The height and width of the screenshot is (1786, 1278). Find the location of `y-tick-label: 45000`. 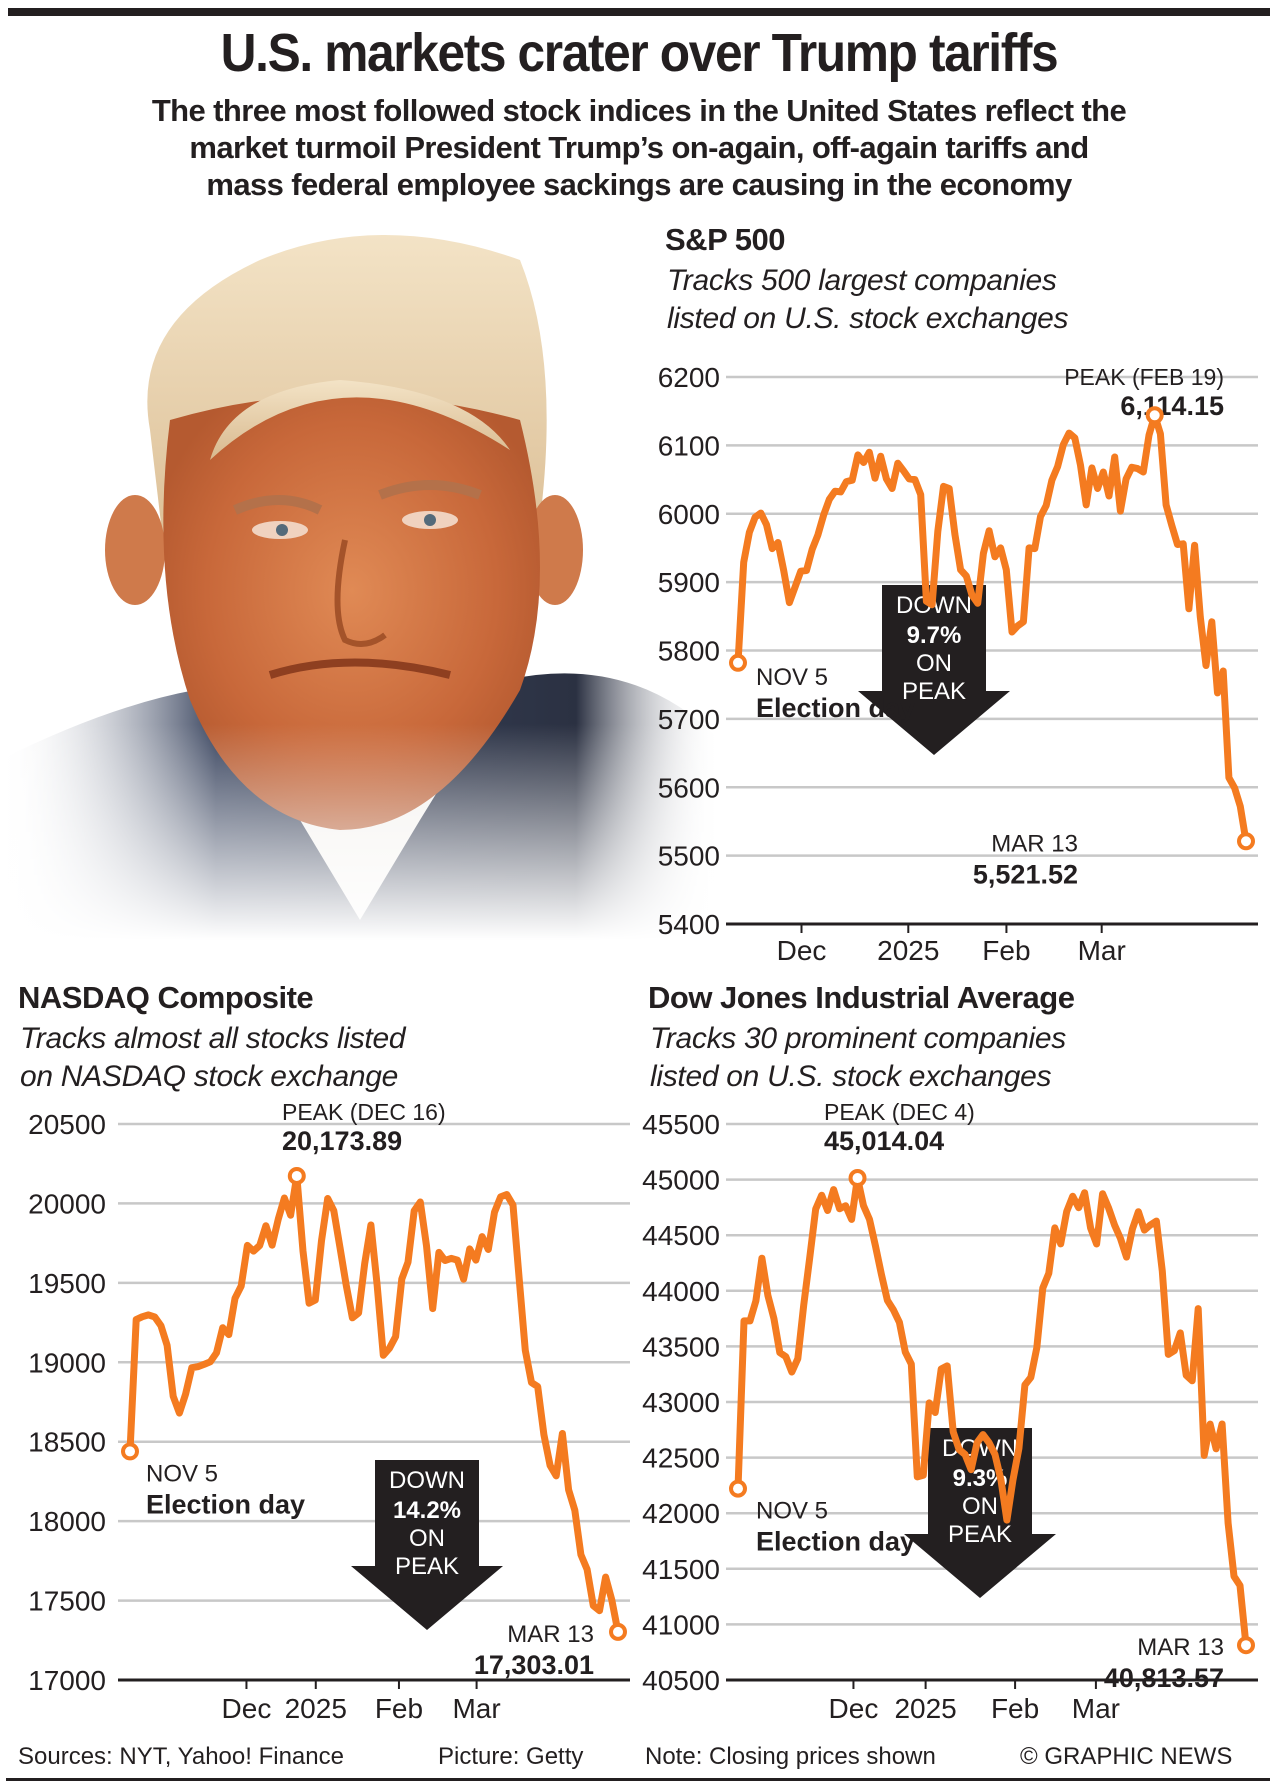

y-tick-label: 45000 is located at coordinates (681, 1180).